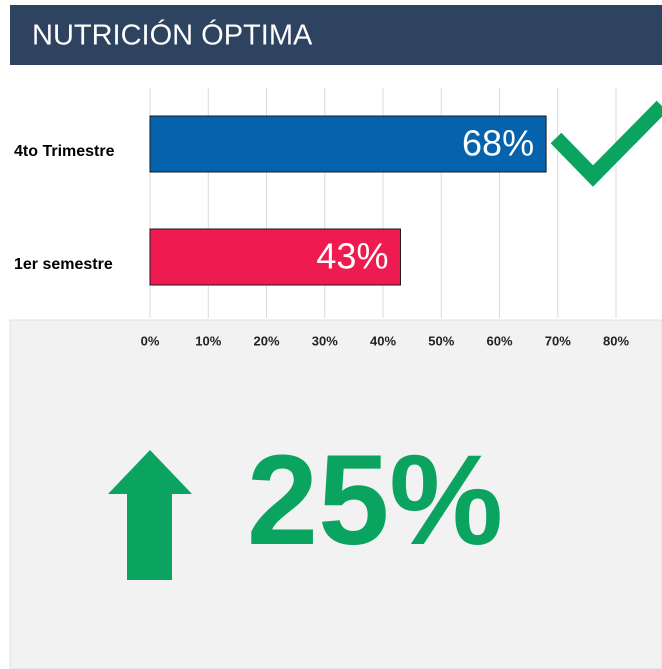 This screenshot has width=662, height=669. I want to click on x-tick-label: 0%, so click(150, 340).